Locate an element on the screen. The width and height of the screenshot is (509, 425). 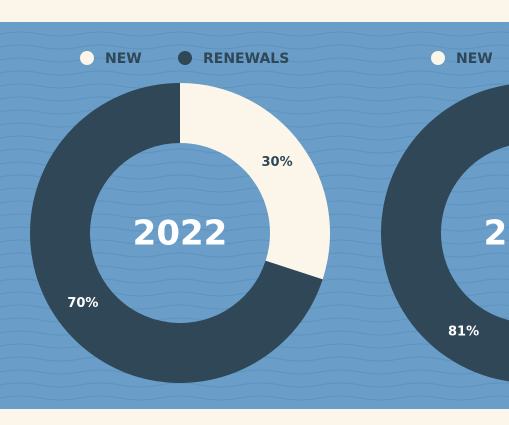
value-label: 70% is located at coordinates (82, 303).